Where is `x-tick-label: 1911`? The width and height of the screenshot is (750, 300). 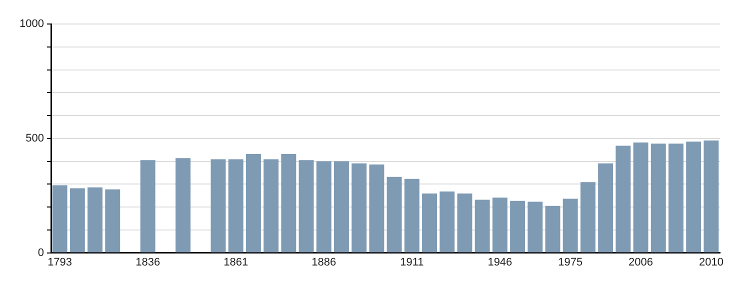
x-tick-label: 1911 is located at coordinates (412, 262).